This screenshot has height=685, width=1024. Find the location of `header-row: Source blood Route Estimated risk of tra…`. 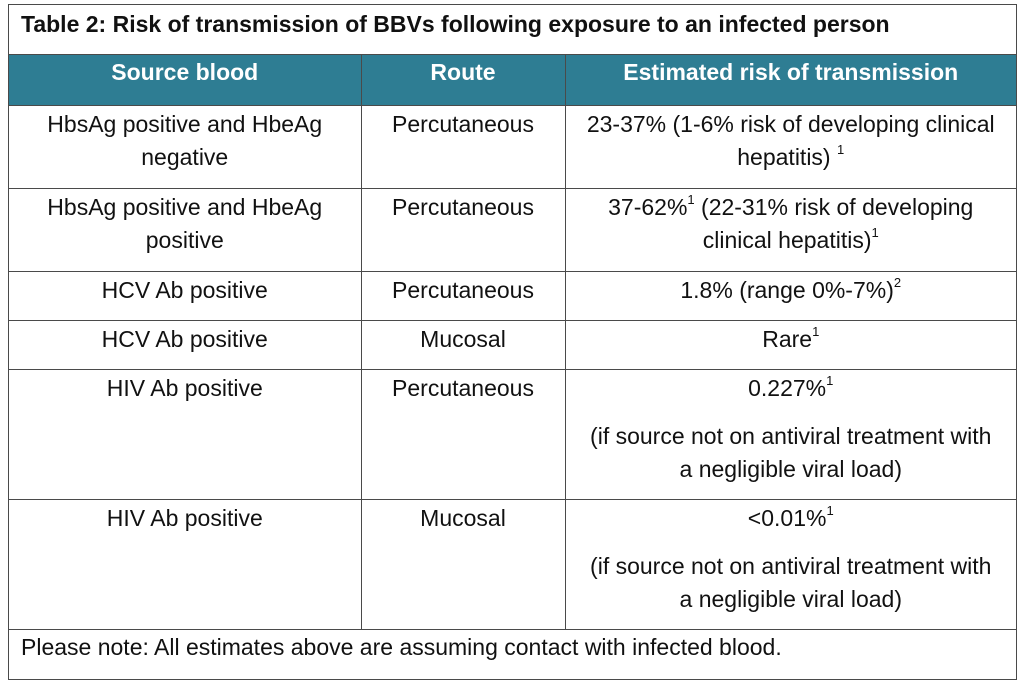

header-row: Source blood Route Estimated risk of tra… is located at coordinates (512, 80).